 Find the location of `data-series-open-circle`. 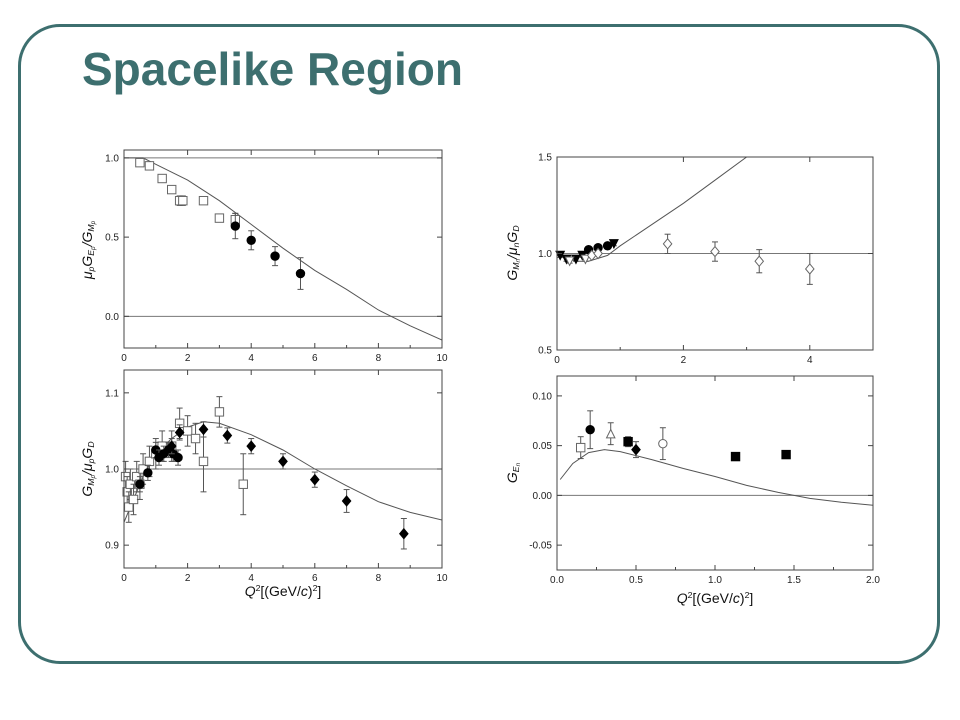

data-series-open-circle is located at coordinates (663, 444).